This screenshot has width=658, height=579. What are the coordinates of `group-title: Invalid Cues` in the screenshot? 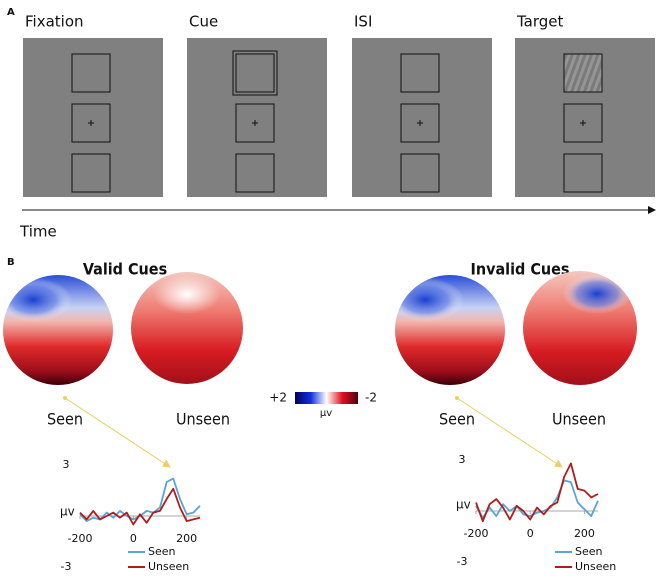 It's located at (519, 269).